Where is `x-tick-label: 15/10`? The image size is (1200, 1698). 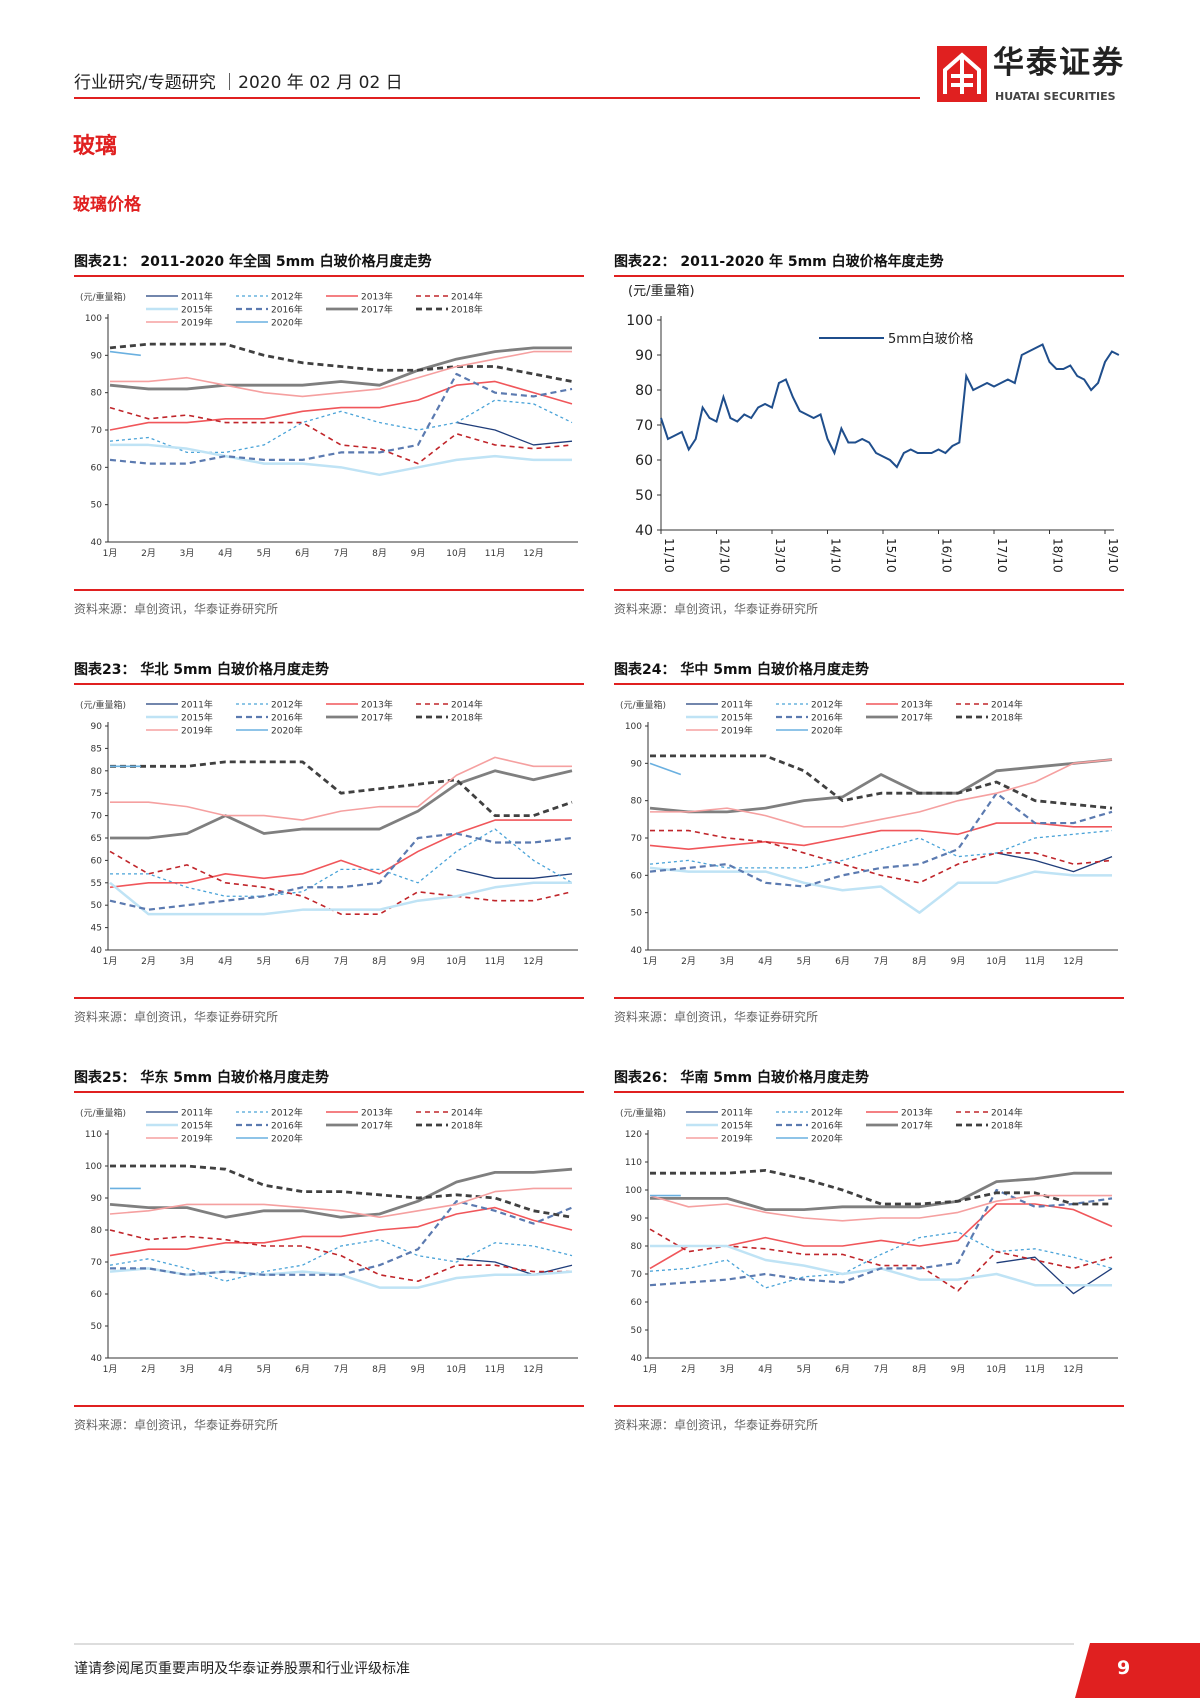
x-tick-label: 15/10 is located at coordinates (891, 555).